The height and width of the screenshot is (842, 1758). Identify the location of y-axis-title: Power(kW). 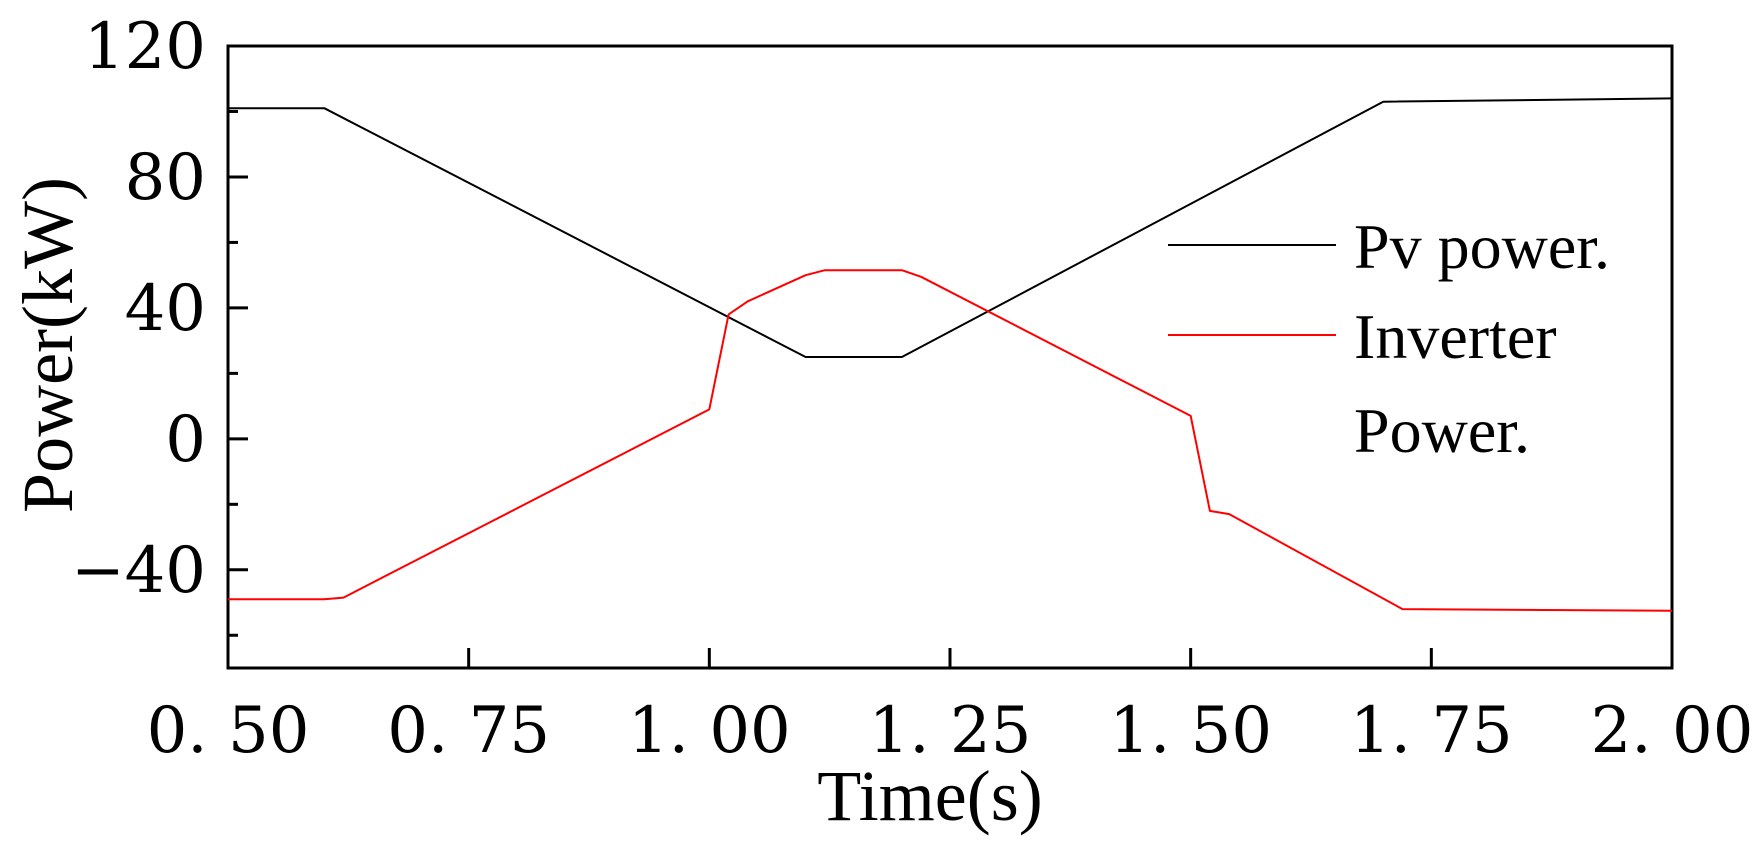
(48, 345).